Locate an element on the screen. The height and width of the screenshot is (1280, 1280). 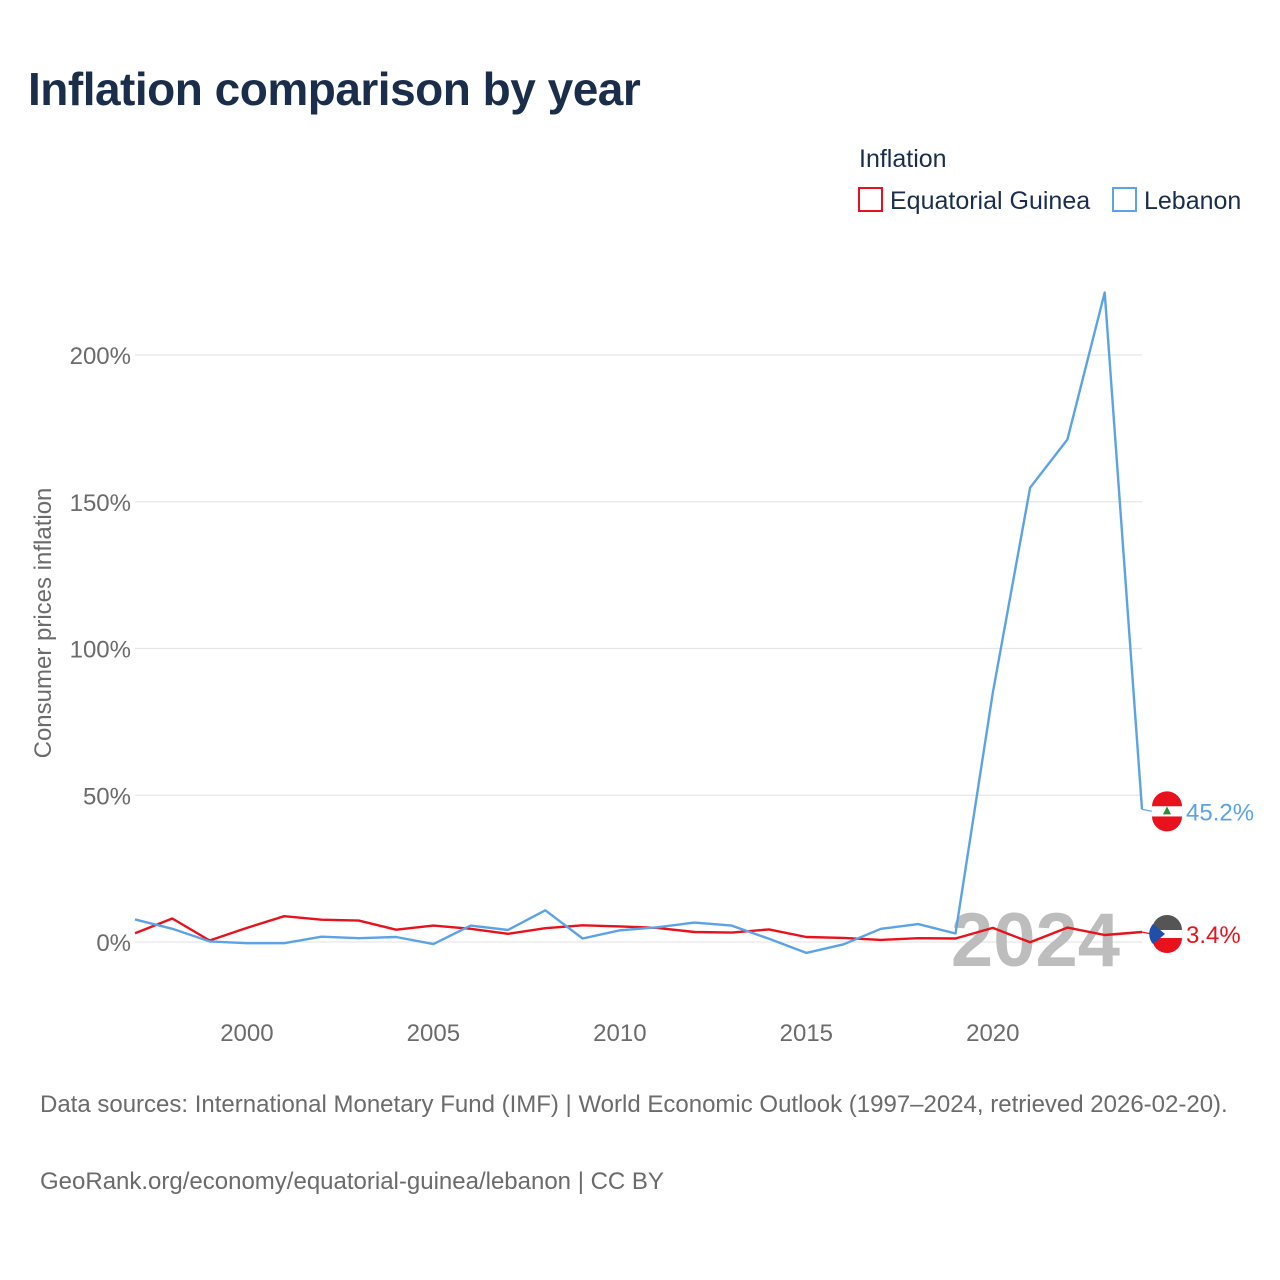
x-tick-label: 2010 is located at coordinates (619, 1033).